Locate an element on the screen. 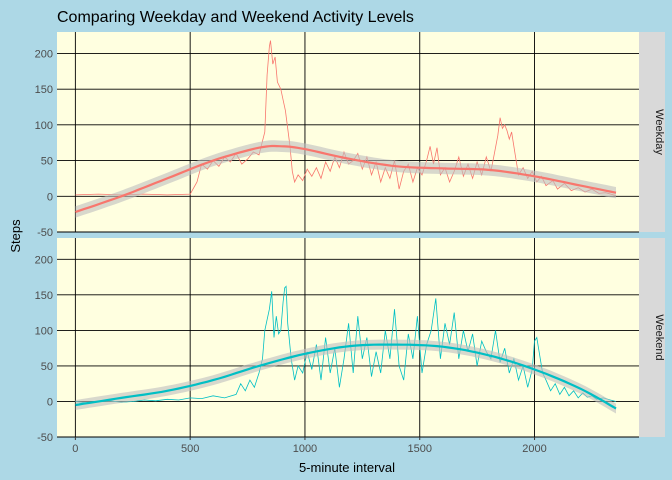 This screenshot has height=480, width=672. x-axis-ticks: 0 500 1000 1500 2000 is located at coordinates (309, 446).